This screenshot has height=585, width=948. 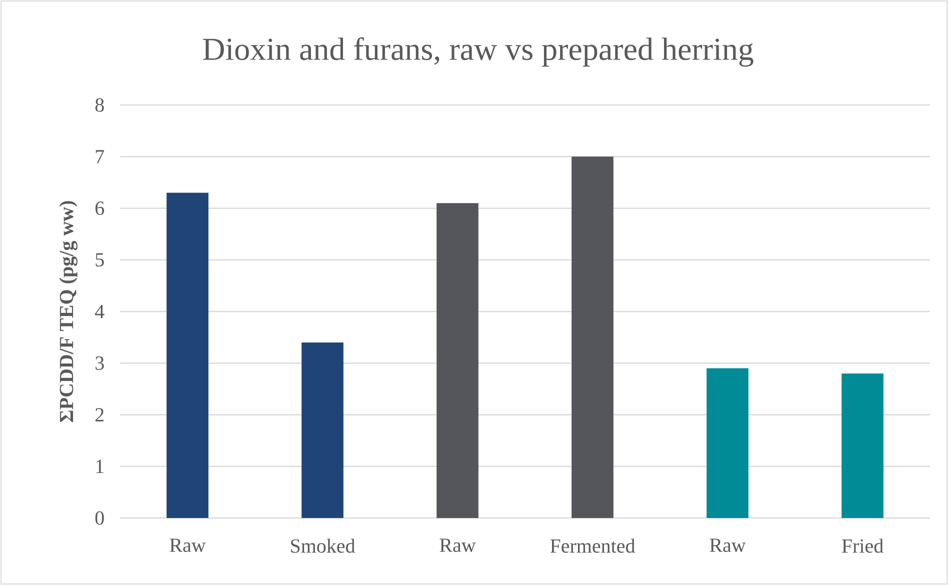 What do you see at coordinates (323, 545) in the screenshot?
I see `x-tick-label: Smoked` at bounding box center [323, 545].